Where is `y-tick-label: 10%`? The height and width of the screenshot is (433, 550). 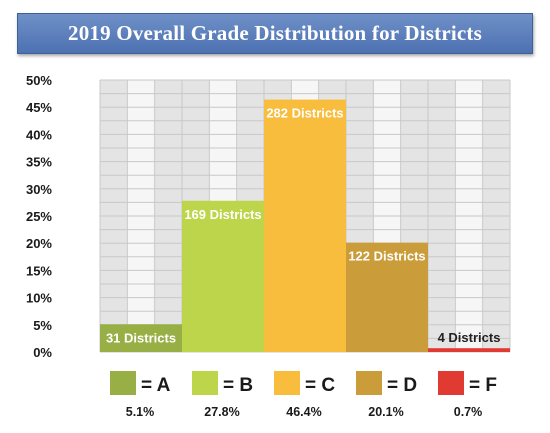
y-tick-label: 10% is located at coordinates (39, 298).